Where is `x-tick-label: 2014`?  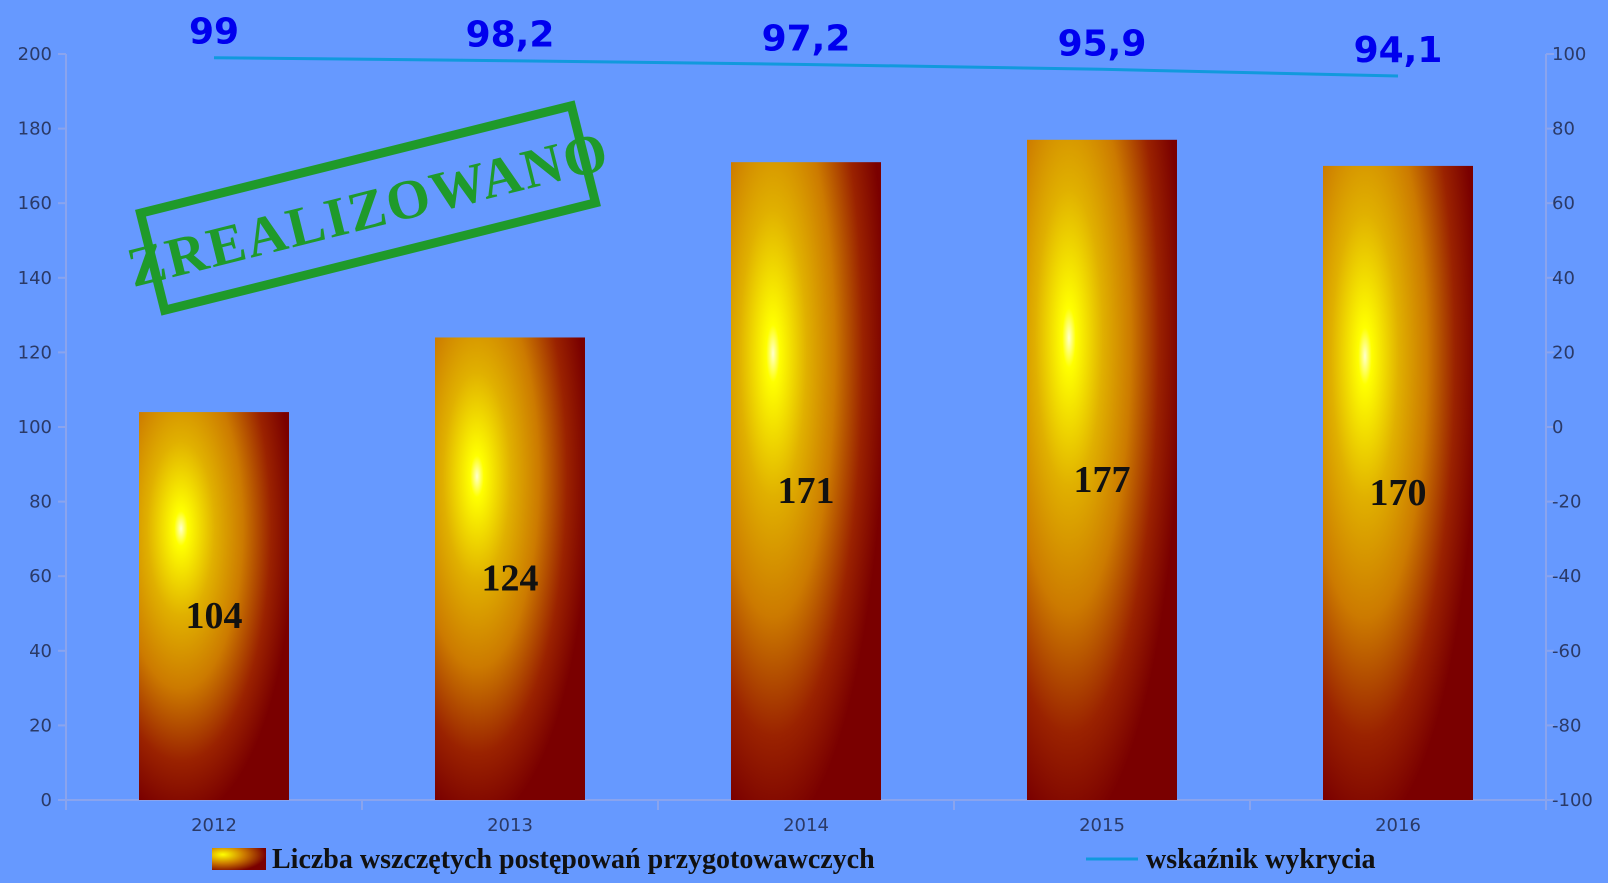
x-tick-label: 2014 is located at coordinates (806, 825).